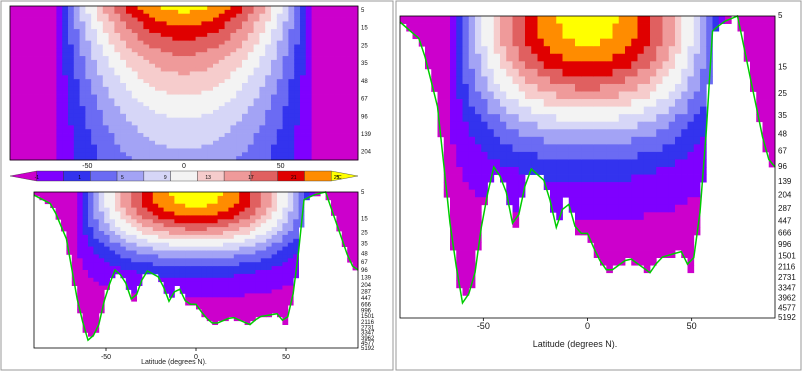 This screenshot has width=803, height=372. Describe the element at coordinates (318, 176) in the screenshot. I see `colorbar-swatch` at that location.